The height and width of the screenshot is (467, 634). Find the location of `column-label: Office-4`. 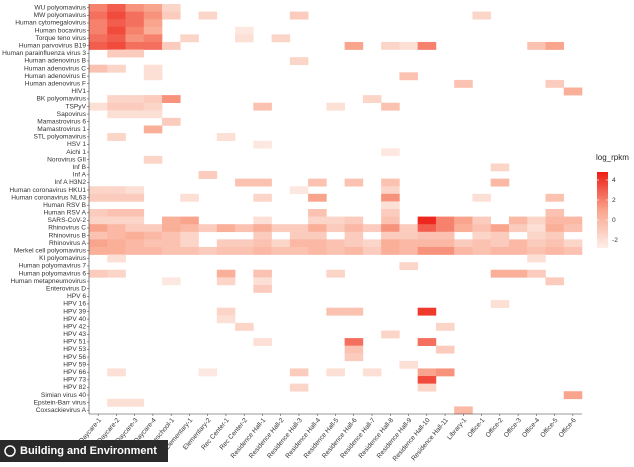

column-label: Office-4 is located at coordinates (531, 428).